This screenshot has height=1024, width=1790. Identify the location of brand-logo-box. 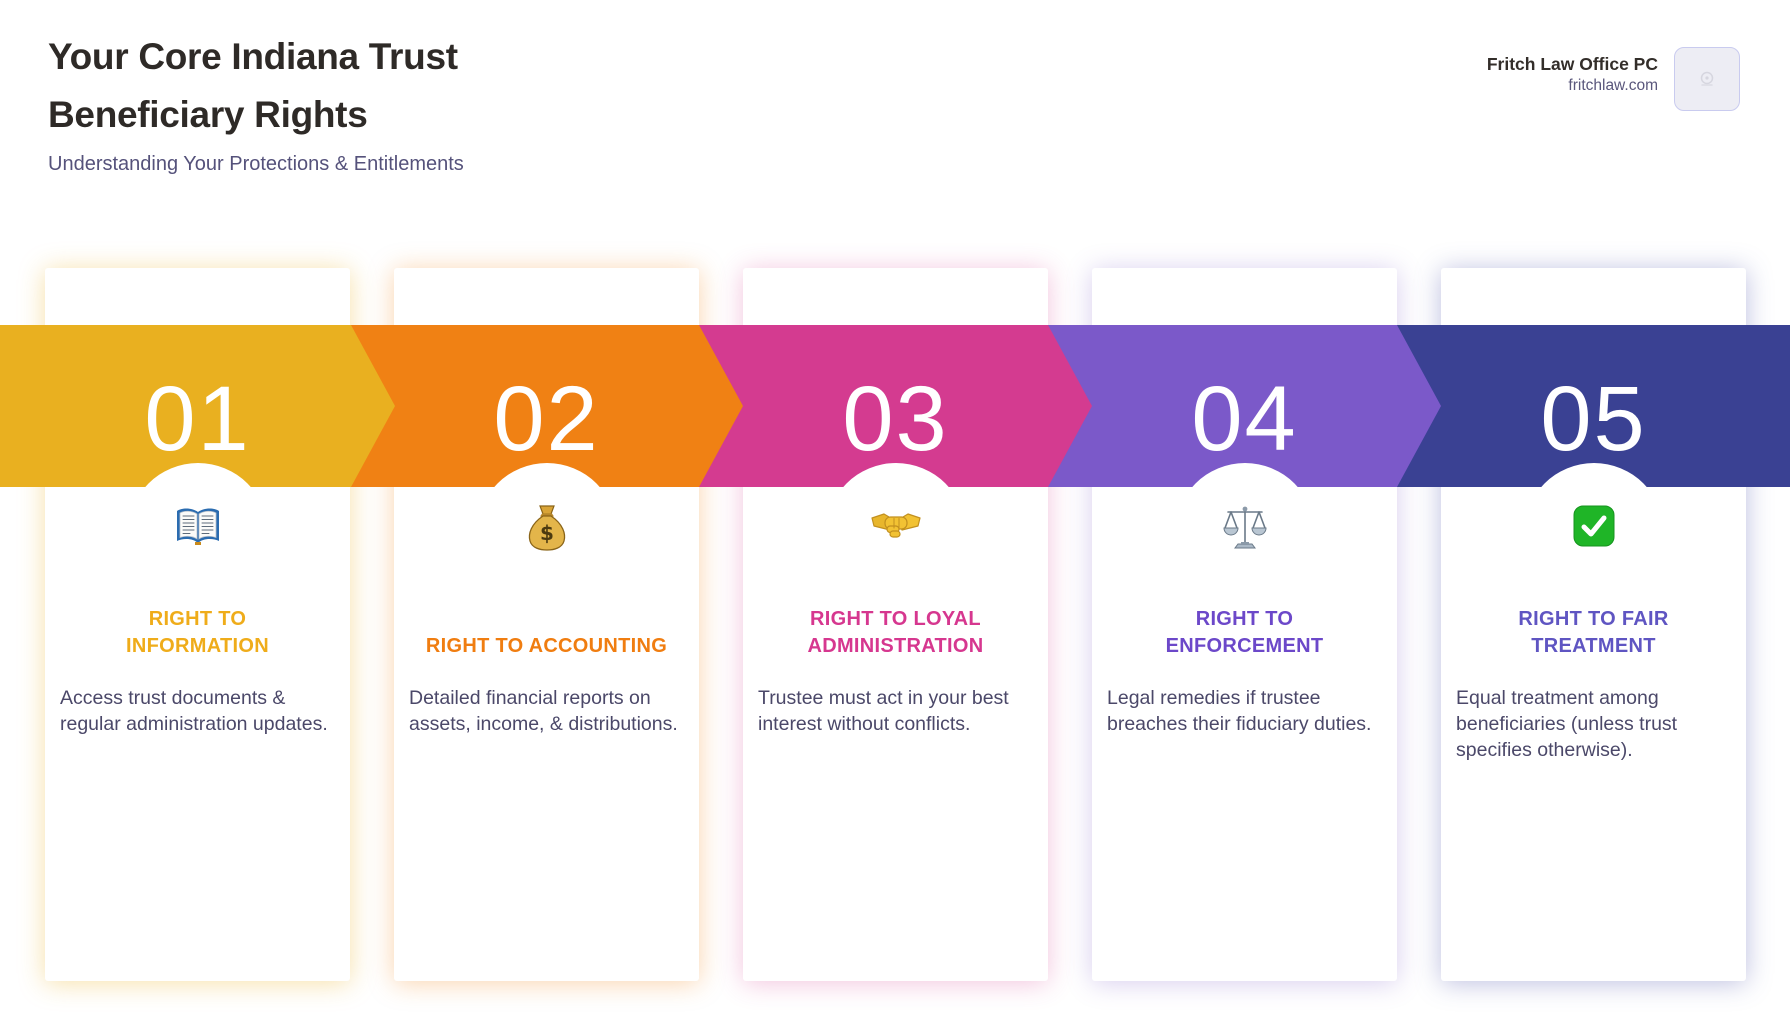
(1707, 79).